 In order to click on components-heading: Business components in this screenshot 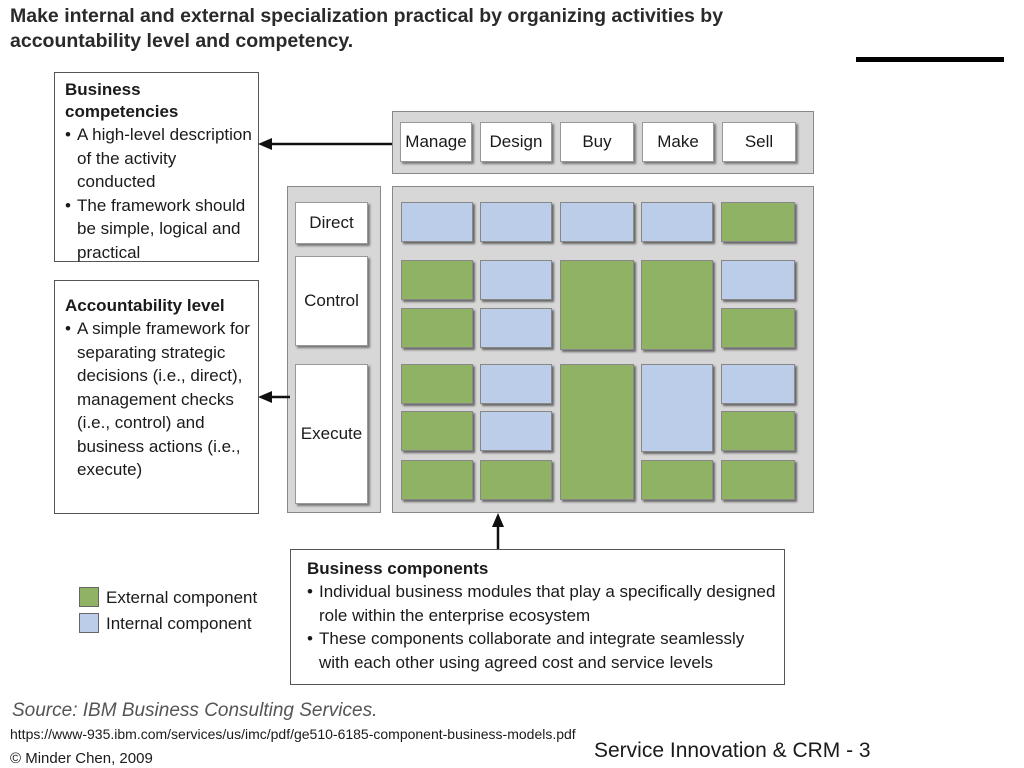, I will do `click(398, 568)`.